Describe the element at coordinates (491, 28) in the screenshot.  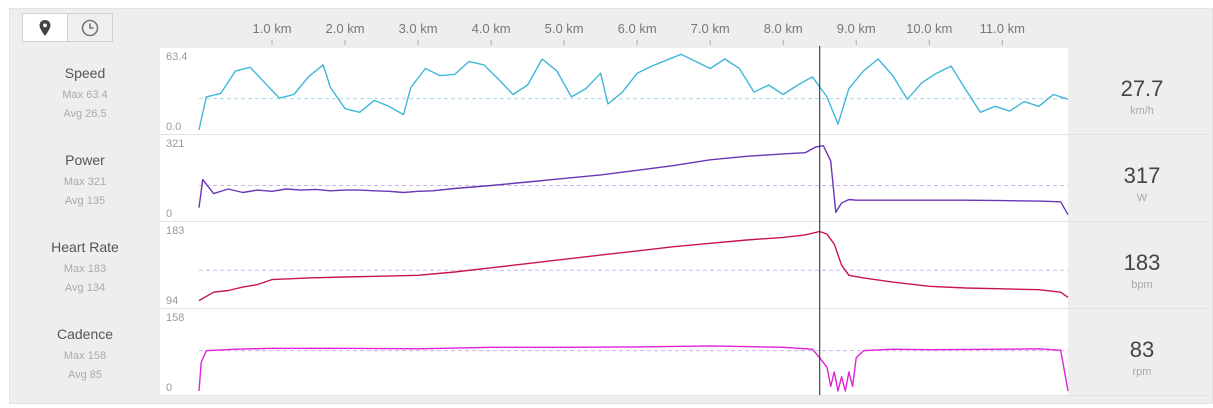
I see `x-tick-label: 4.0 km` at that location.